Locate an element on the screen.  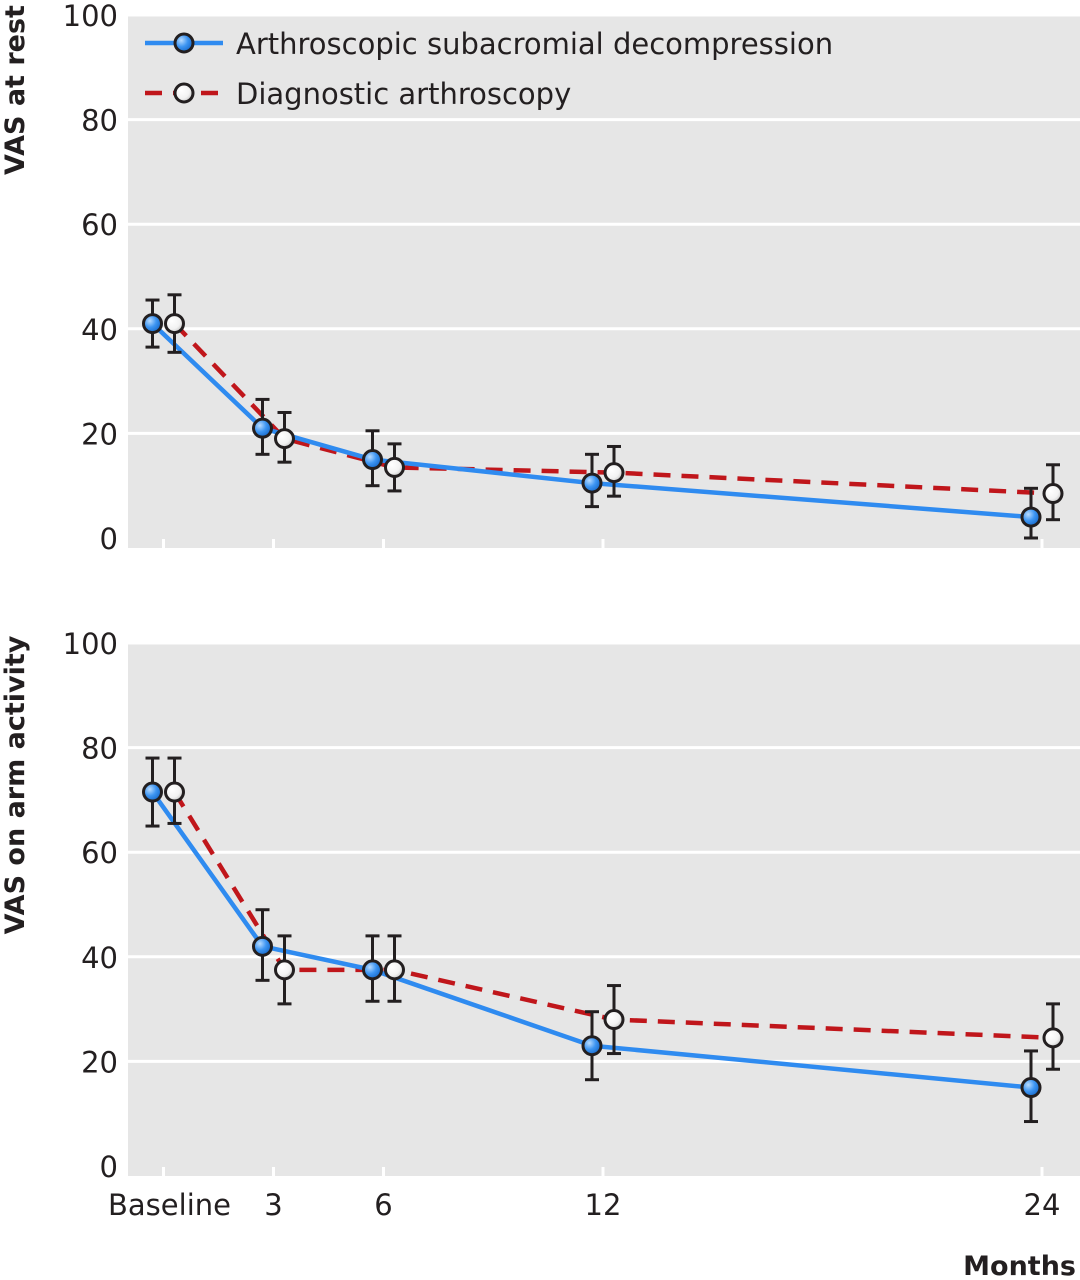
x-tick-label: 3 is located at coordinates (273, 1205).